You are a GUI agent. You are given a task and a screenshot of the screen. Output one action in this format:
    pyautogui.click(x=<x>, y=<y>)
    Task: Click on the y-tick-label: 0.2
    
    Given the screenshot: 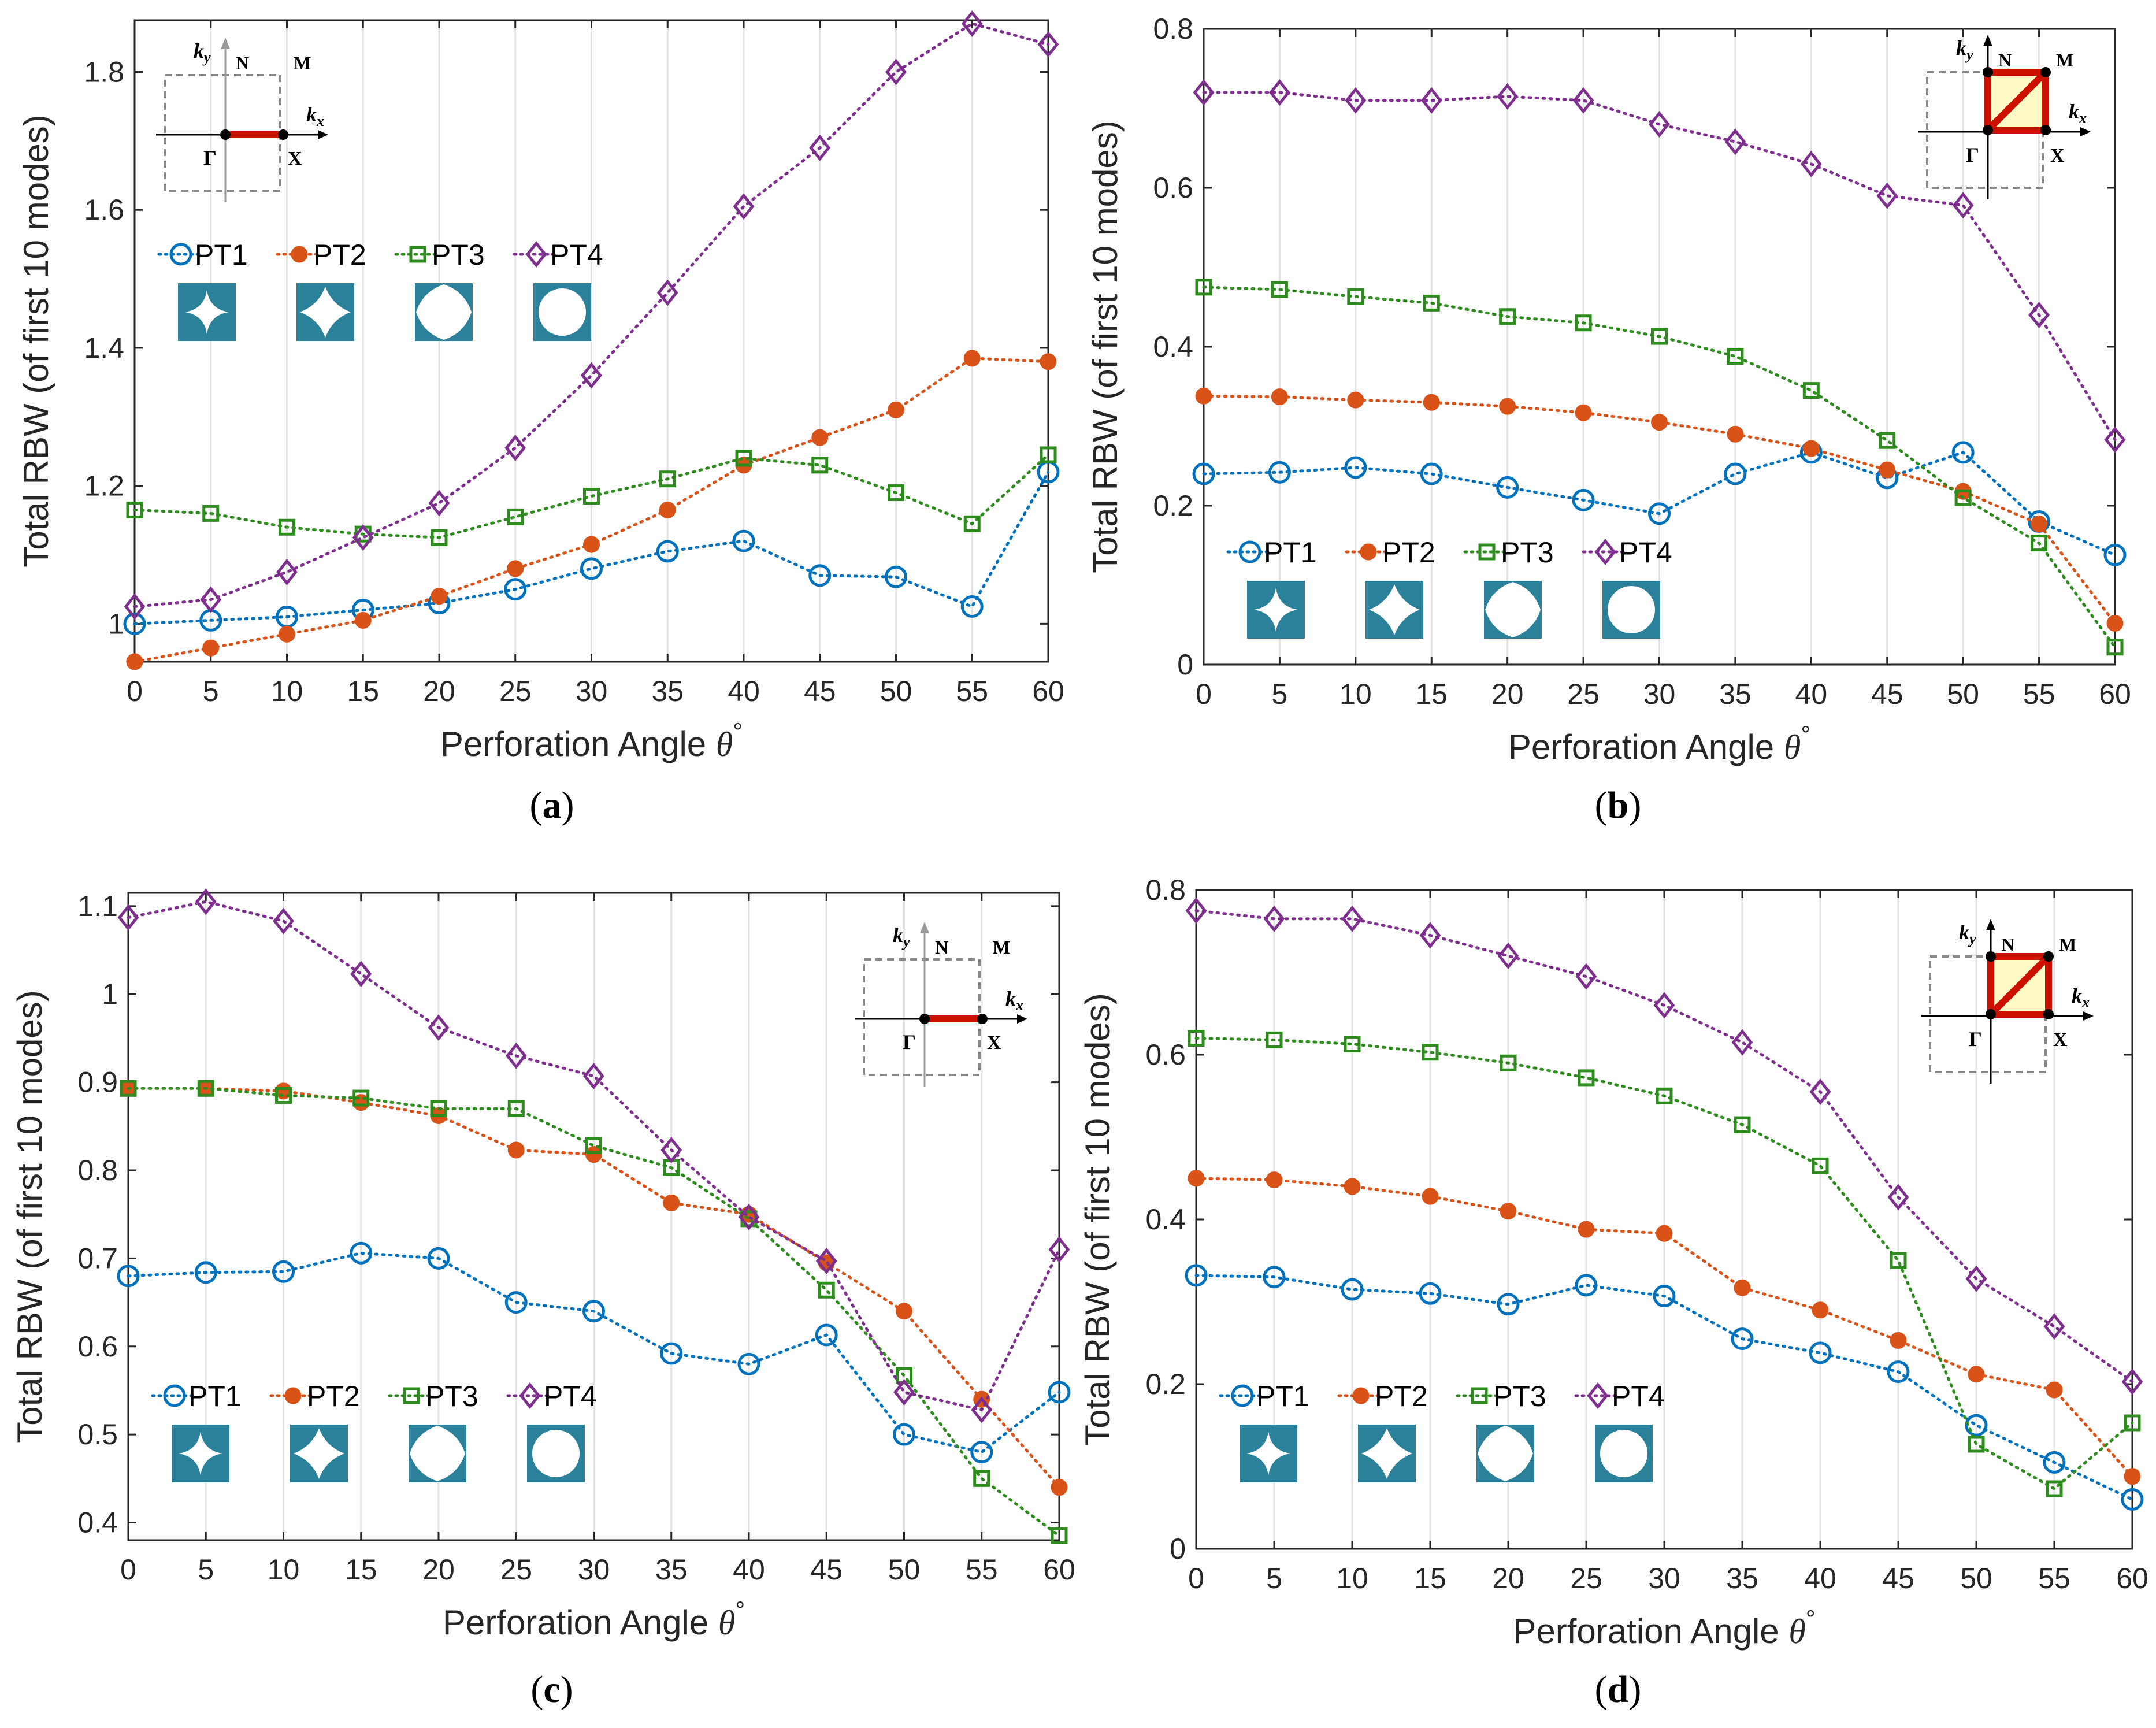 What is the action you would take?
    pyautogui.click(x=1173, y=506)
    